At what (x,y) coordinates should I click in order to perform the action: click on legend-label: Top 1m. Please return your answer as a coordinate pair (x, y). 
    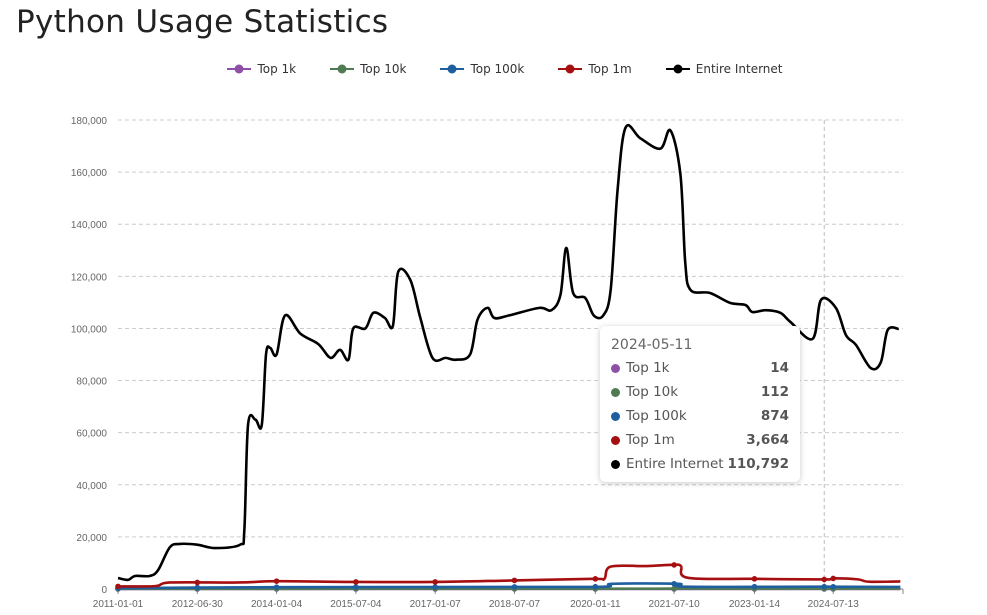
    Looking at the image, I should click on (610, 69).